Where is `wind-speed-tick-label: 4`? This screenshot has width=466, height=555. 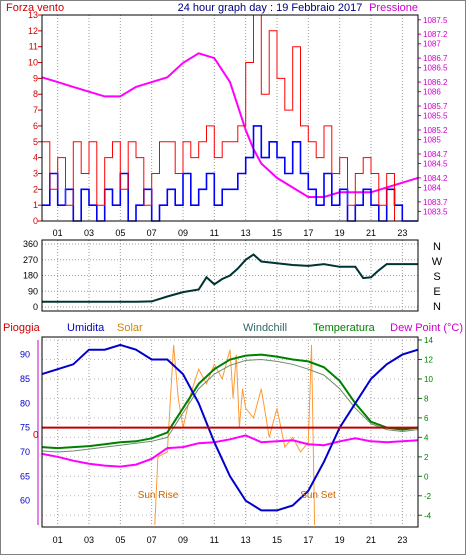
wind-speed-tick-label: 4 is located at coordinates (35, 158).